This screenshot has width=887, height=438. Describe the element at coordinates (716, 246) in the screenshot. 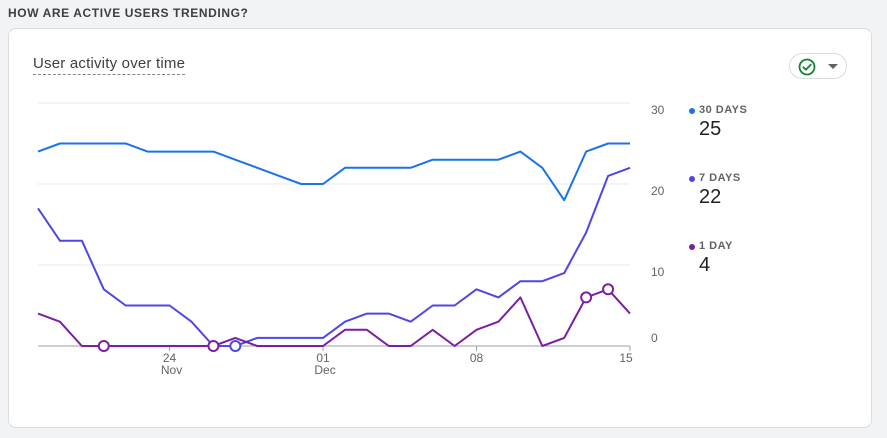

I see `legend-label: 1 DAY` at that location.